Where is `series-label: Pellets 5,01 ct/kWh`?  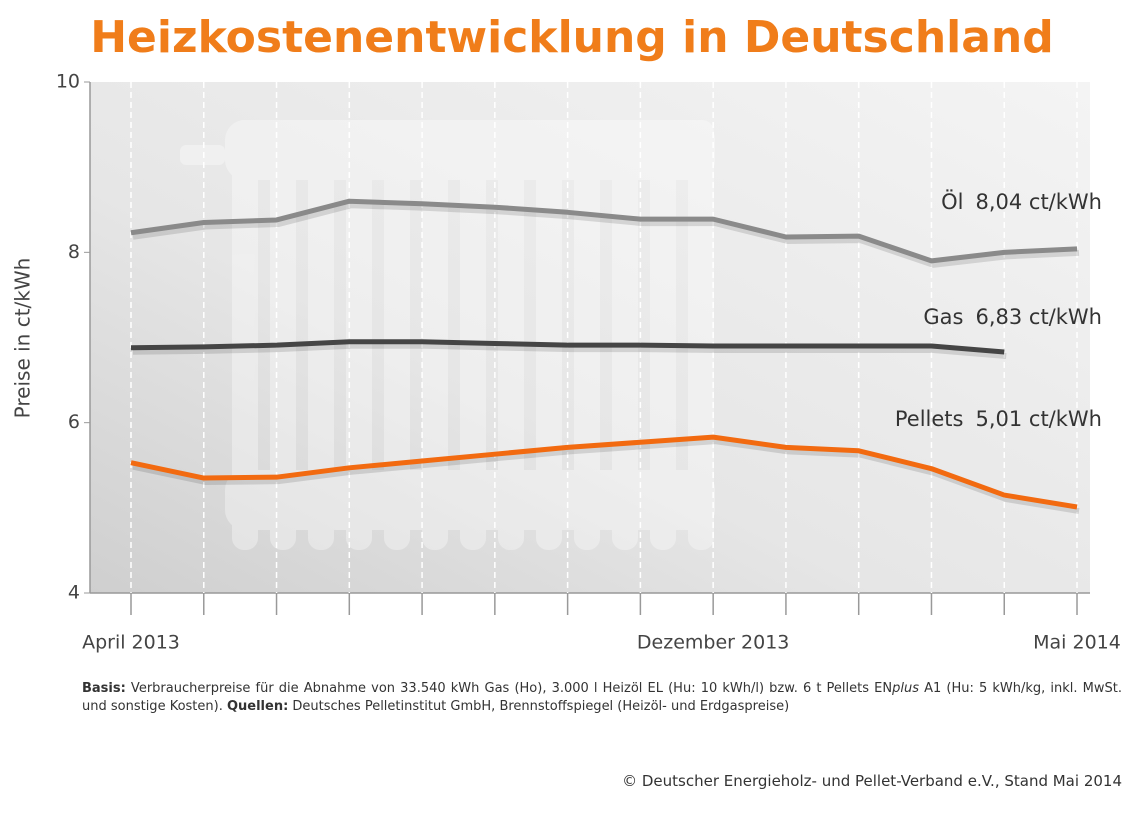
series-label: Pellets 5,01 ct/kWh is located at coordinates (998, 419).